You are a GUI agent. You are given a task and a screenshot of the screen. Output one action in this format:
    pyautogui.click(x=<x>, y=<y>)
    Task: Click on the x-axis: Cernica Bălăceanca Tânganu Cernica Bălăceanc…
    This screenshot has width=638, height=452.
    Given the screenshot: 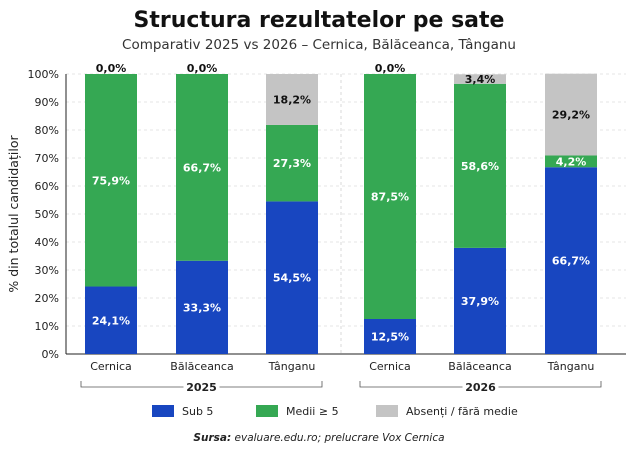 What is the action you would take?
    pyautogui.click(x=341, y=377)
    